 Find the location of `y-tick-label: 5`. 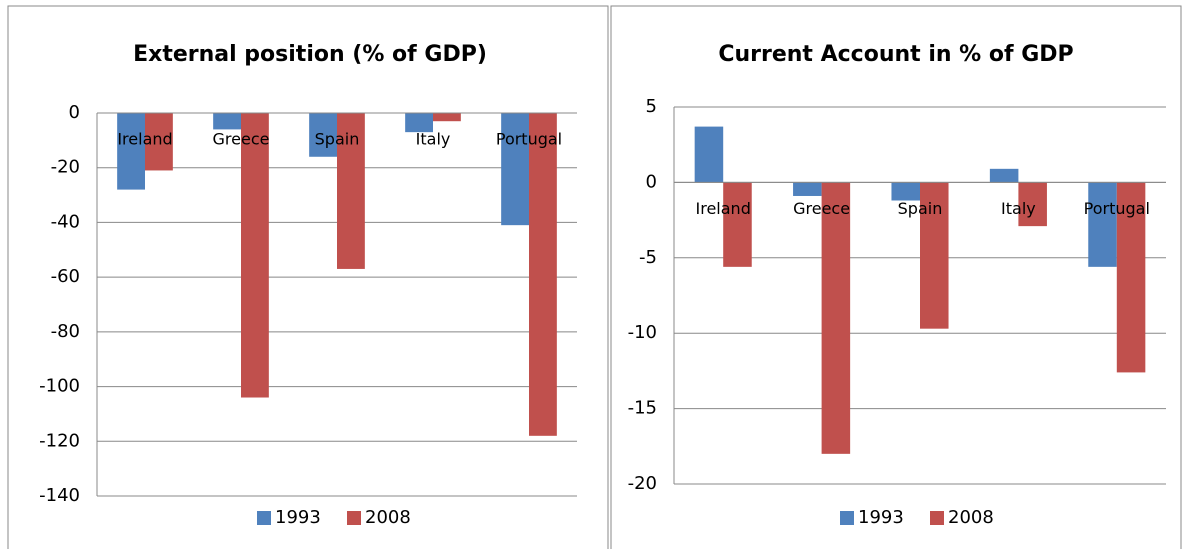

y-tick-label: 5 is located at coordinates (651, 106).